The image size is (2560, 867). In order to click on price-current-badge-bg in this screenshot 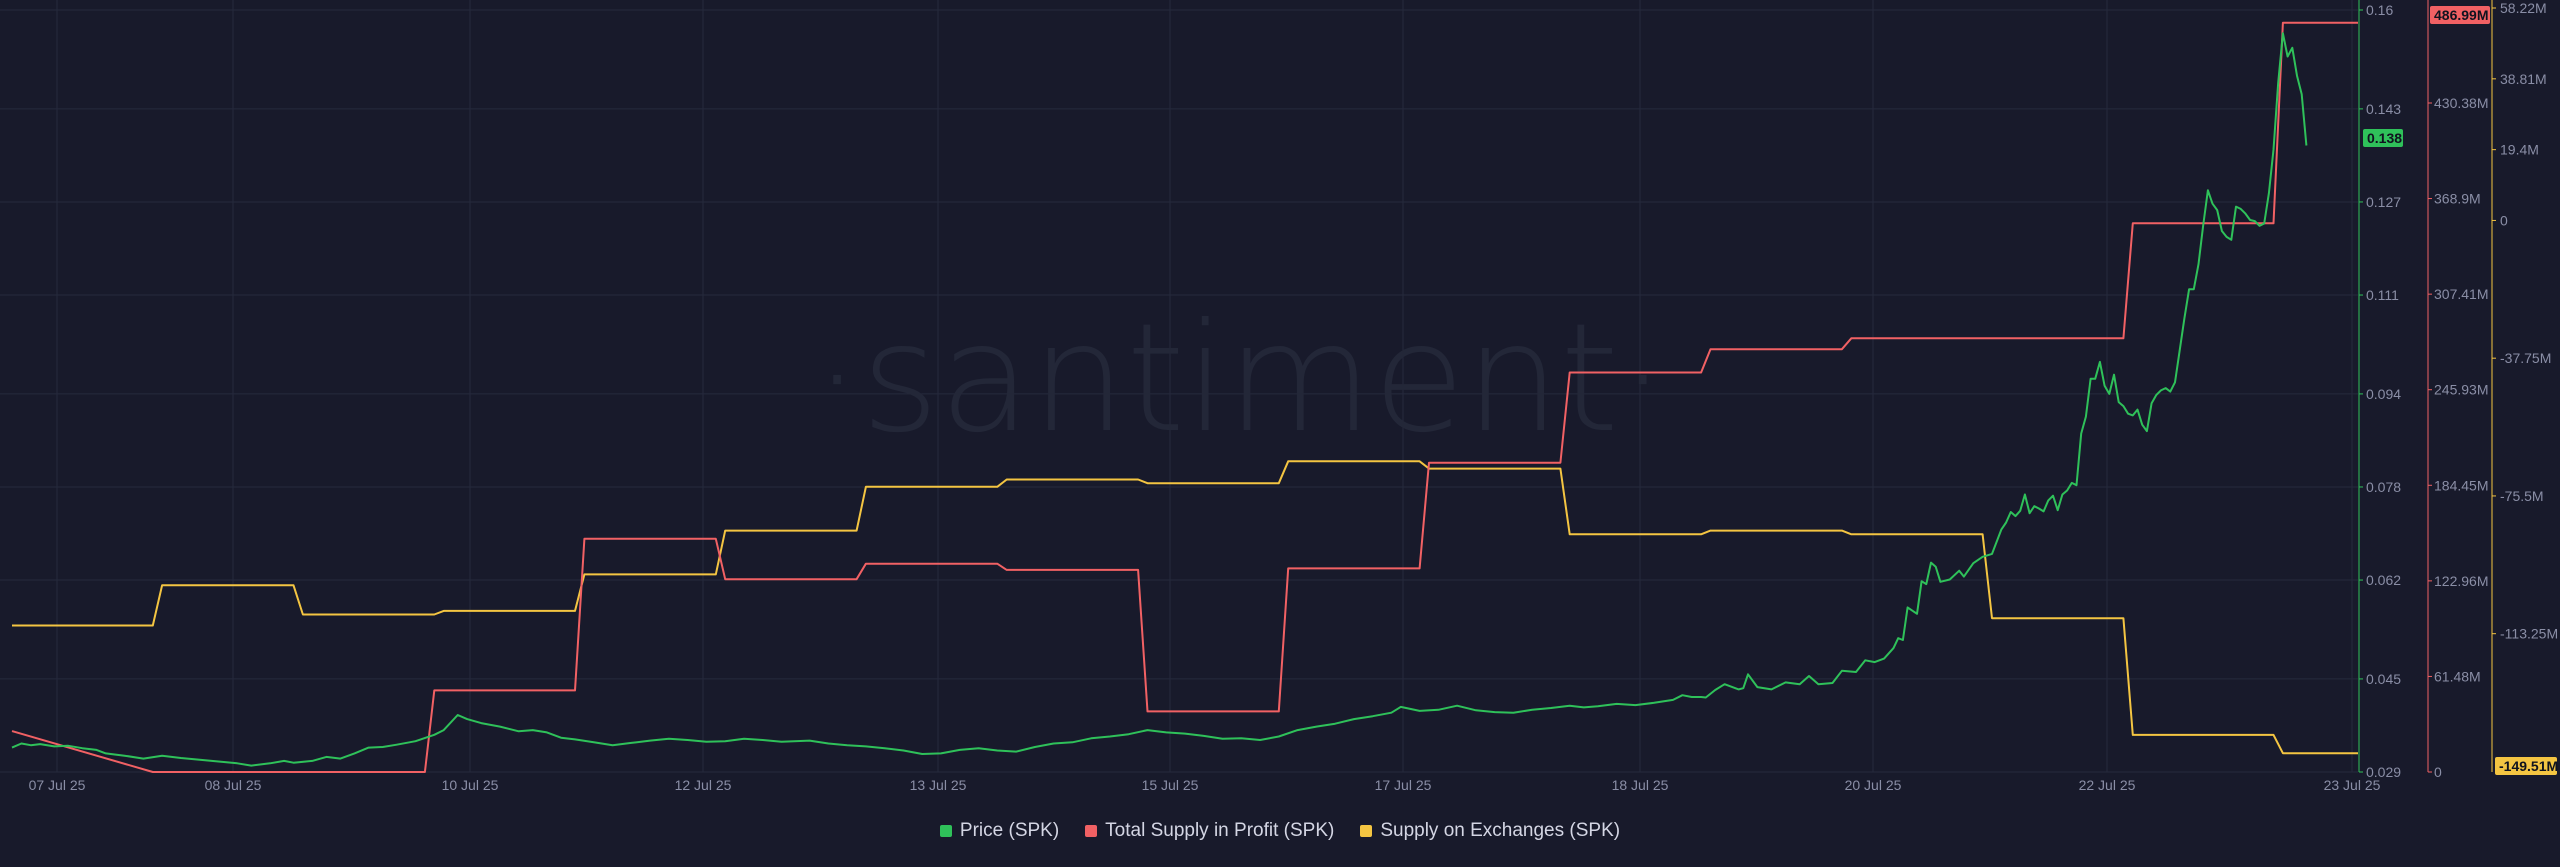, I will do `click(2383, 137)`.